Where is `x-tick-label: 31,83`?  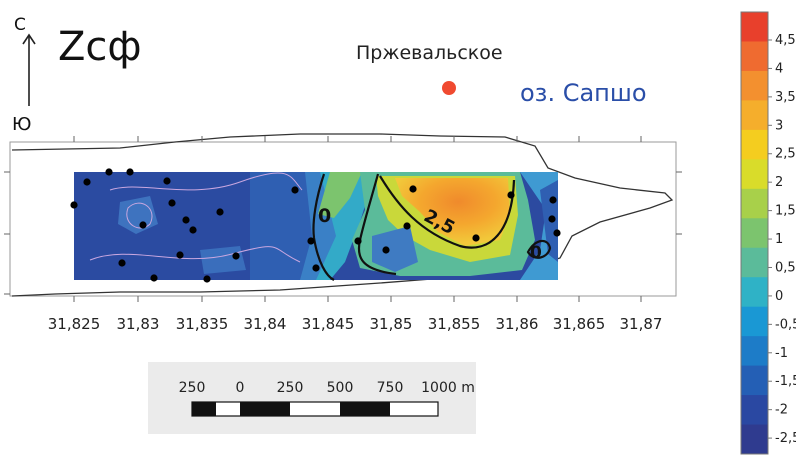
x-tick-label: 31,83 is located at coordinates (138, 324).